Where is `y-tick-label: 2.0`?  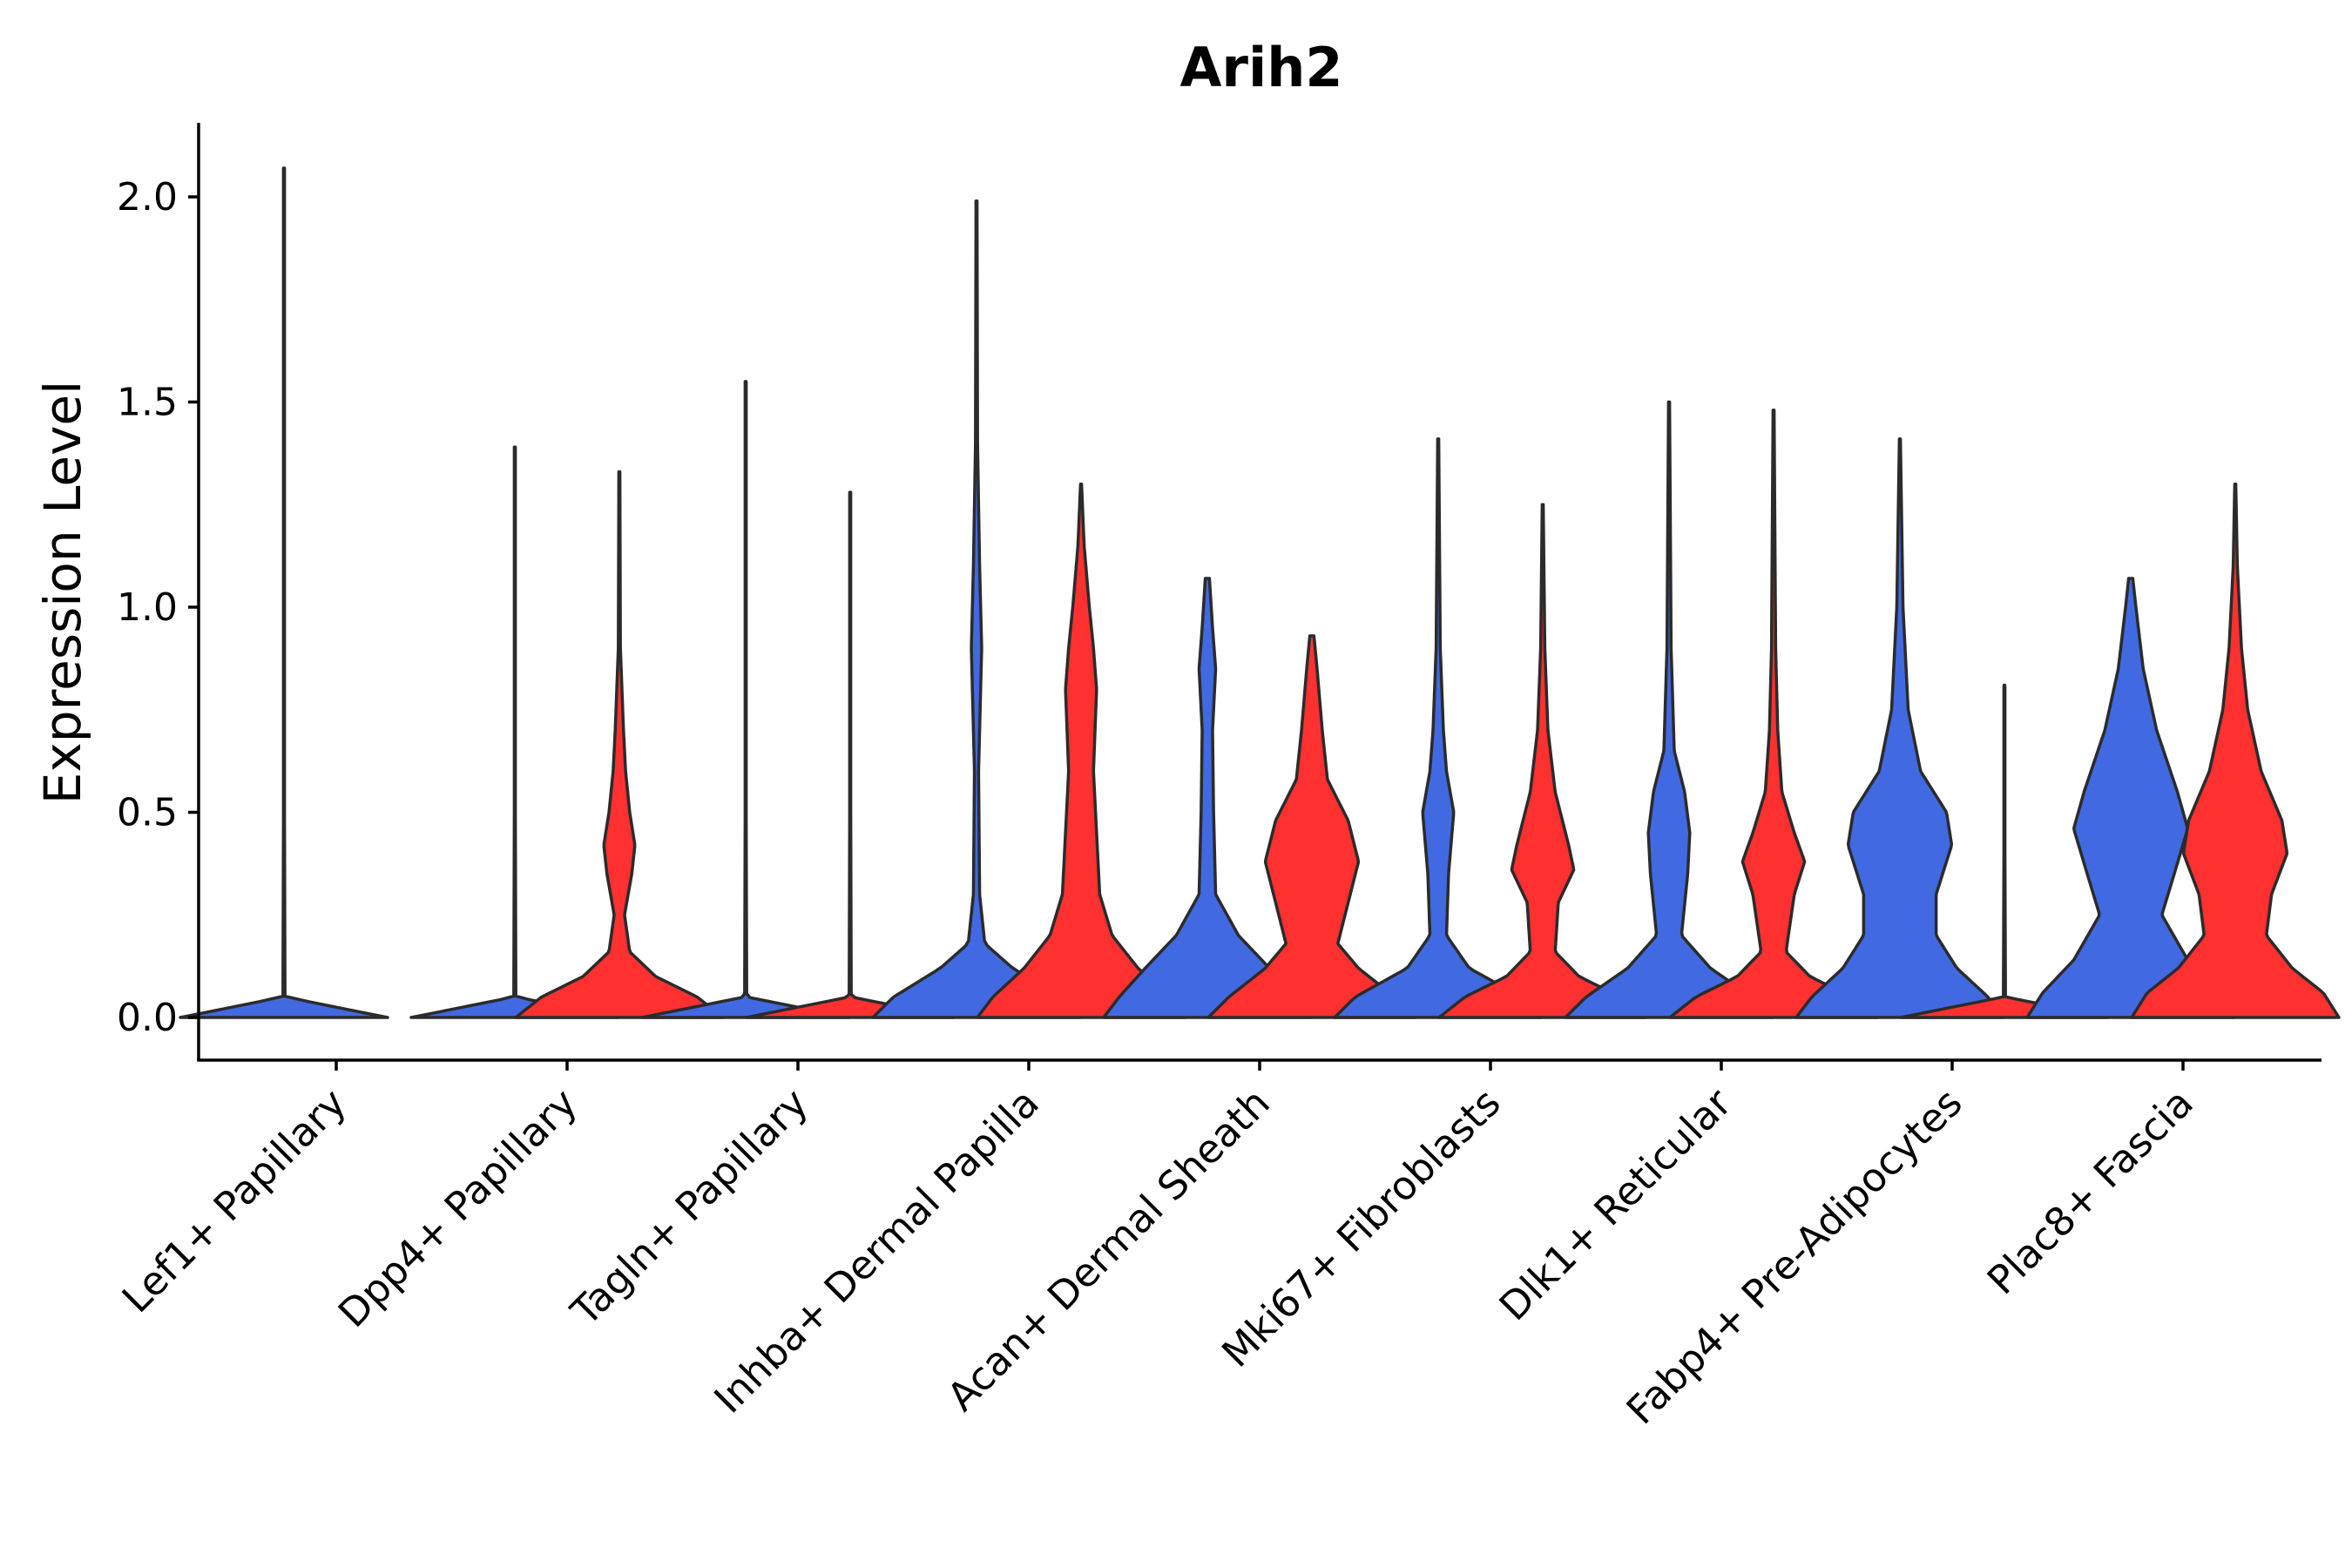
y-tick-label: 2.0 is located at coordinates (147, 198).